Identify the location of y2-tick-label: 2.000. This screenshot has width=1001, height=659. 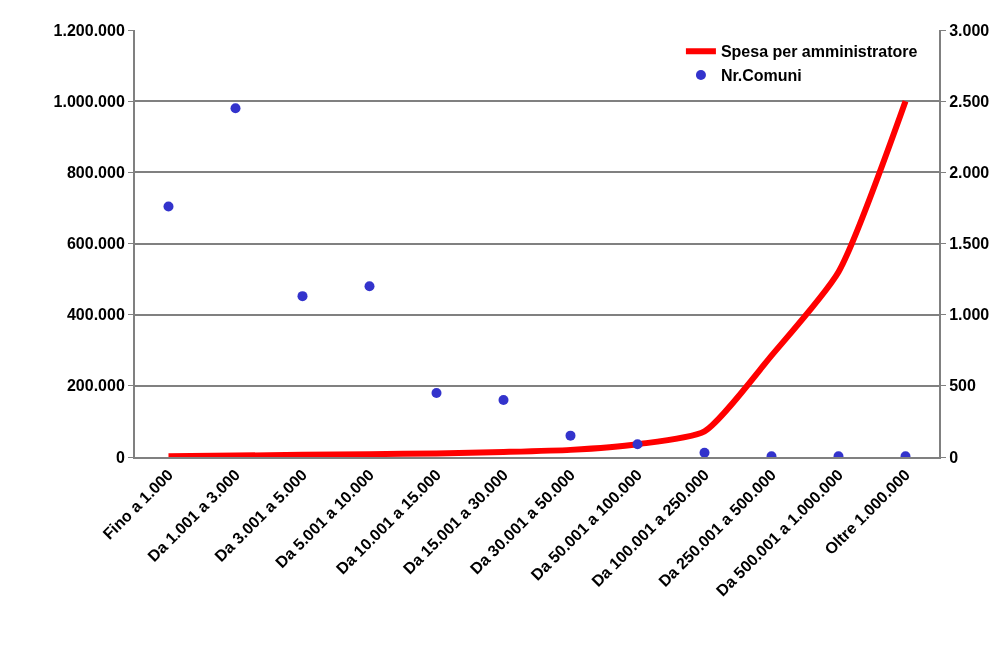
(969, 172).